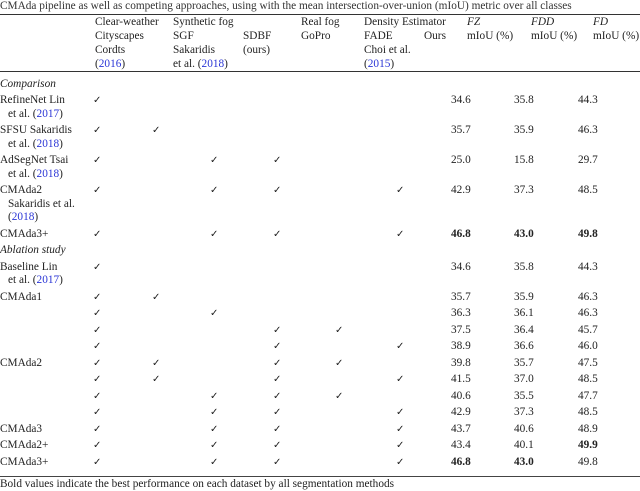  Describe the element at coordinates (461, 266) in the screenshot. I see `value: 34.6` at that location.